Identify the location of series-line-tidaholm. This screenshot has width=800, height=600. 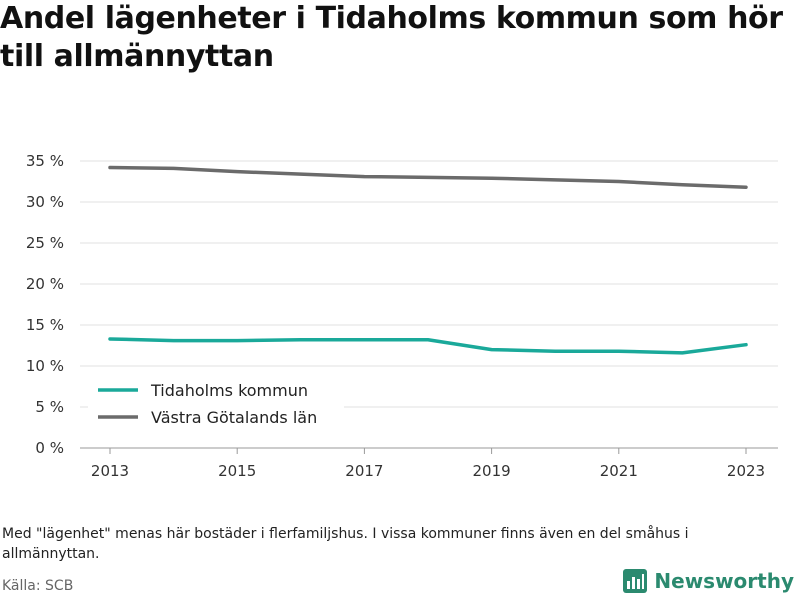
(428, 346).